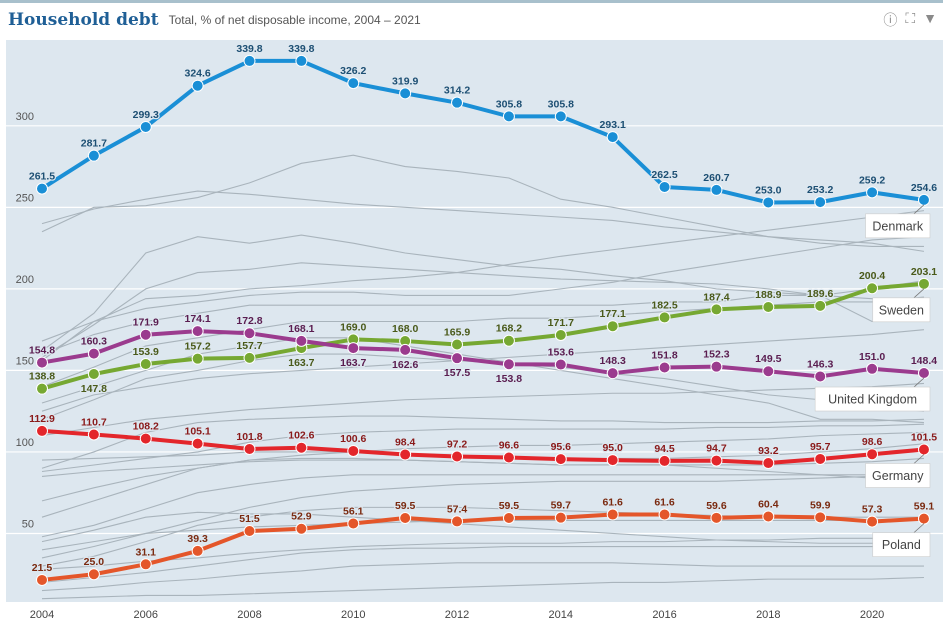  I want to click on top-border, so click(471, 1).